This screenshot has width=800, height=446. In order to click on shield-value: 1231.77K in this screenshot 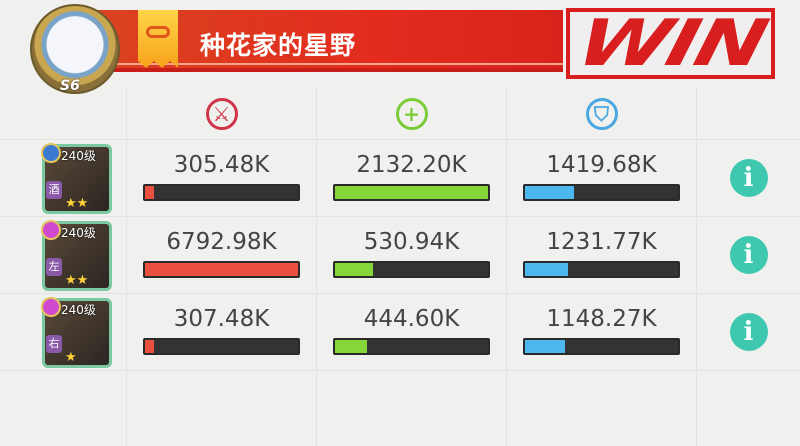, I will do `click(601, 242)`.